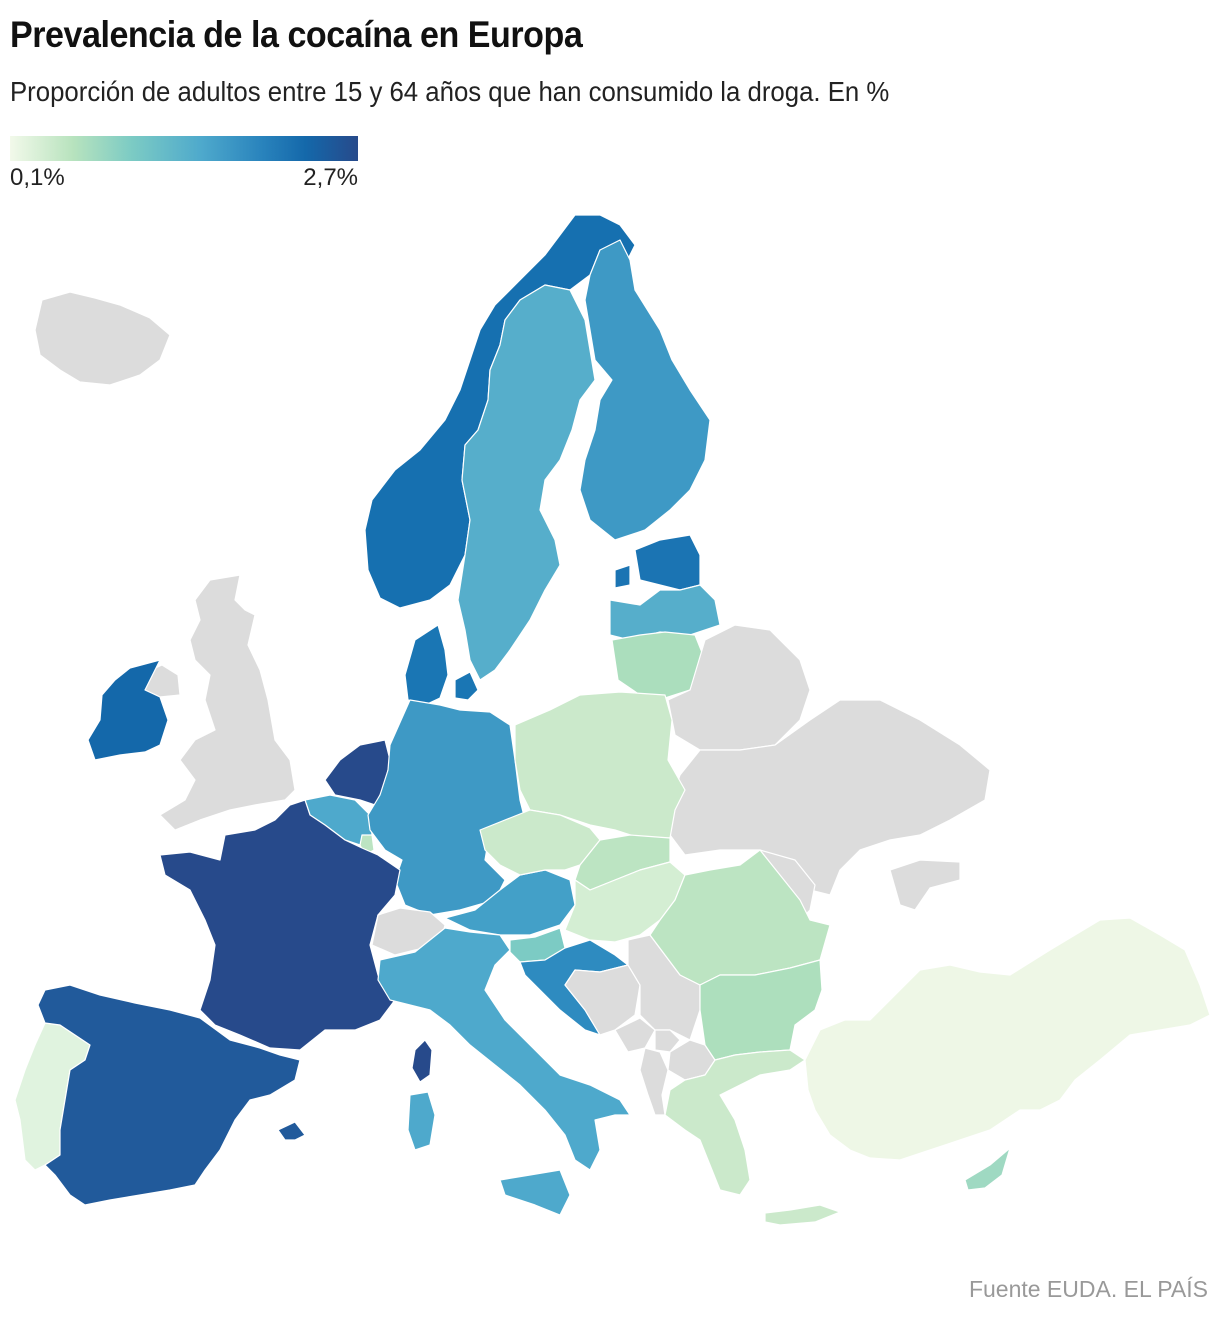 The width and height of the screenshot is (1220, 1322). What do you see at coordinates (602, 1000) in the screenshot?
I see `region-bosnia` at bounding box center [602, 1000].